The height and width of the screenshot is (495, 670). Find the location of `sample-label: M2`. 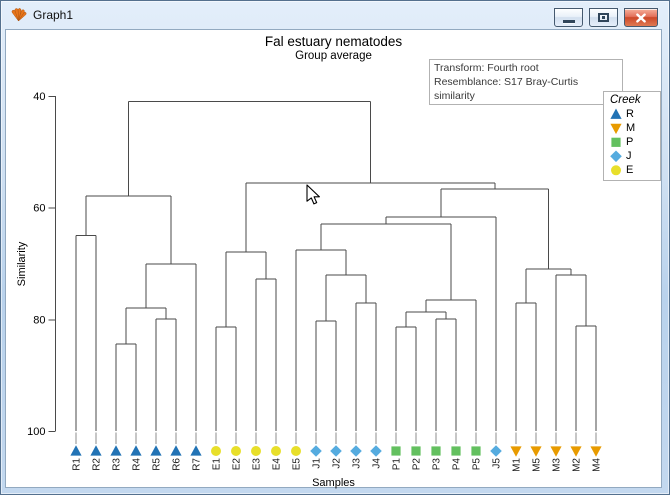

sample-label: M2 is located at coordinates (577, 465).